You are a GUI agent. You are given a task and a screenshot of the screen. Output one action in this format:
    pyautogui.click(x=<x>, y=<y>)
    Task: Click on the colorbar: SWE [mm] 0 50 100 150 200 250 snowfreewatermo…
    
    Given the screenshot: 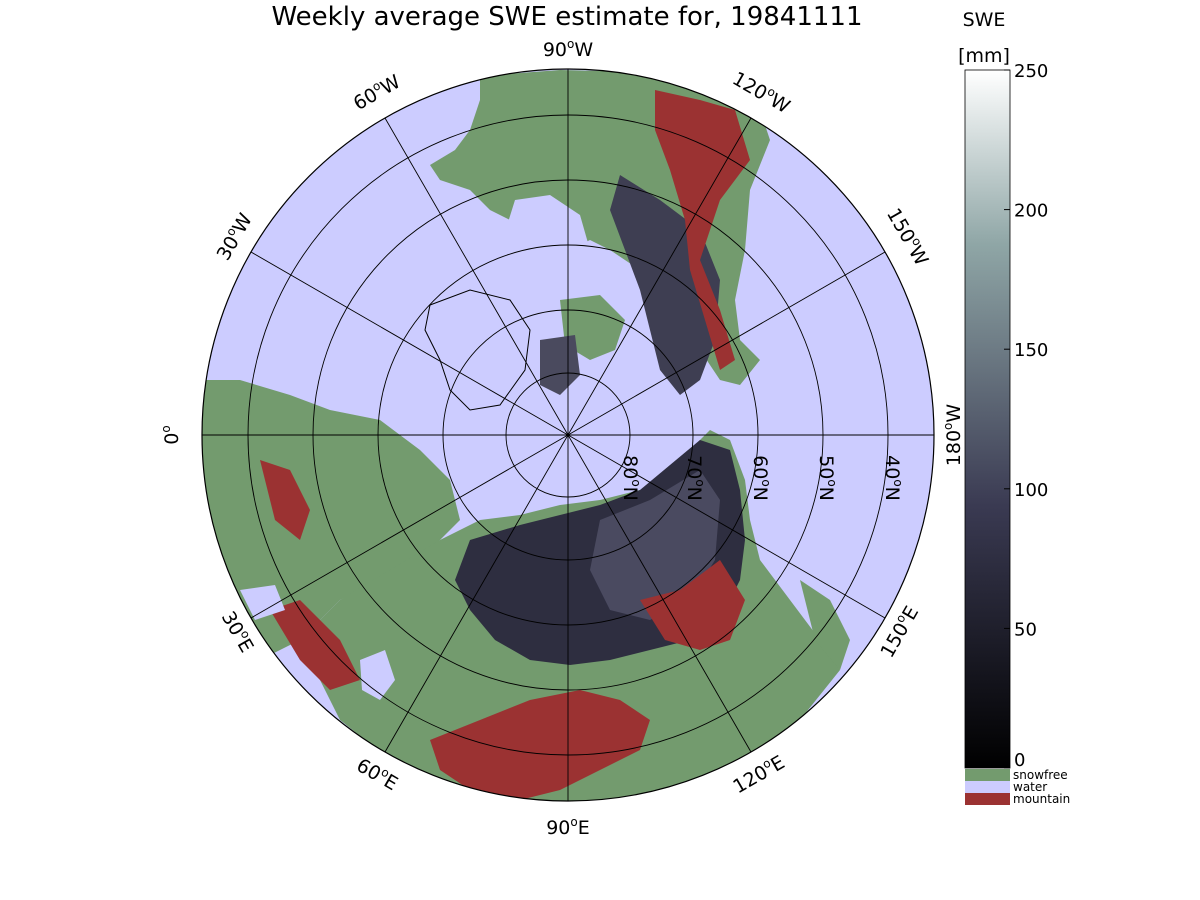 What is the action you would take?
    pyautogui.click(x=1014, y=407)
    